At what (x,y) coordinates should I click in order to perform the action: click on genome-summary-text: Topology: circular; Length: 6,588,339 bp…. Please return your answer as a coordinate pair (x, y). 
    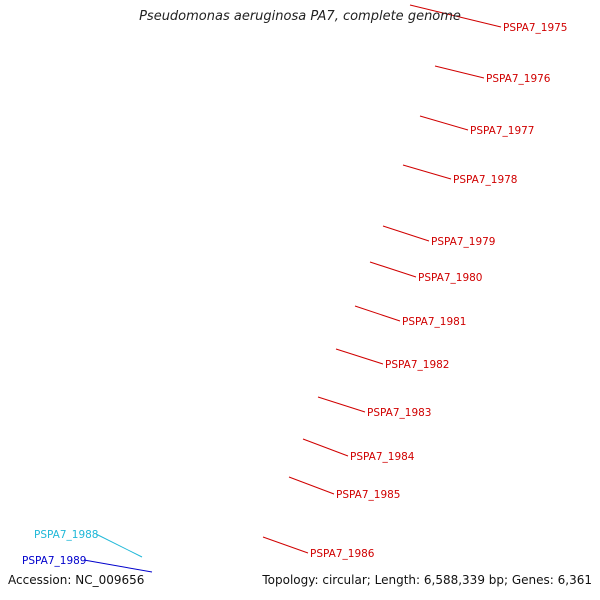
    Looking at the image, I should click on (427, 580).